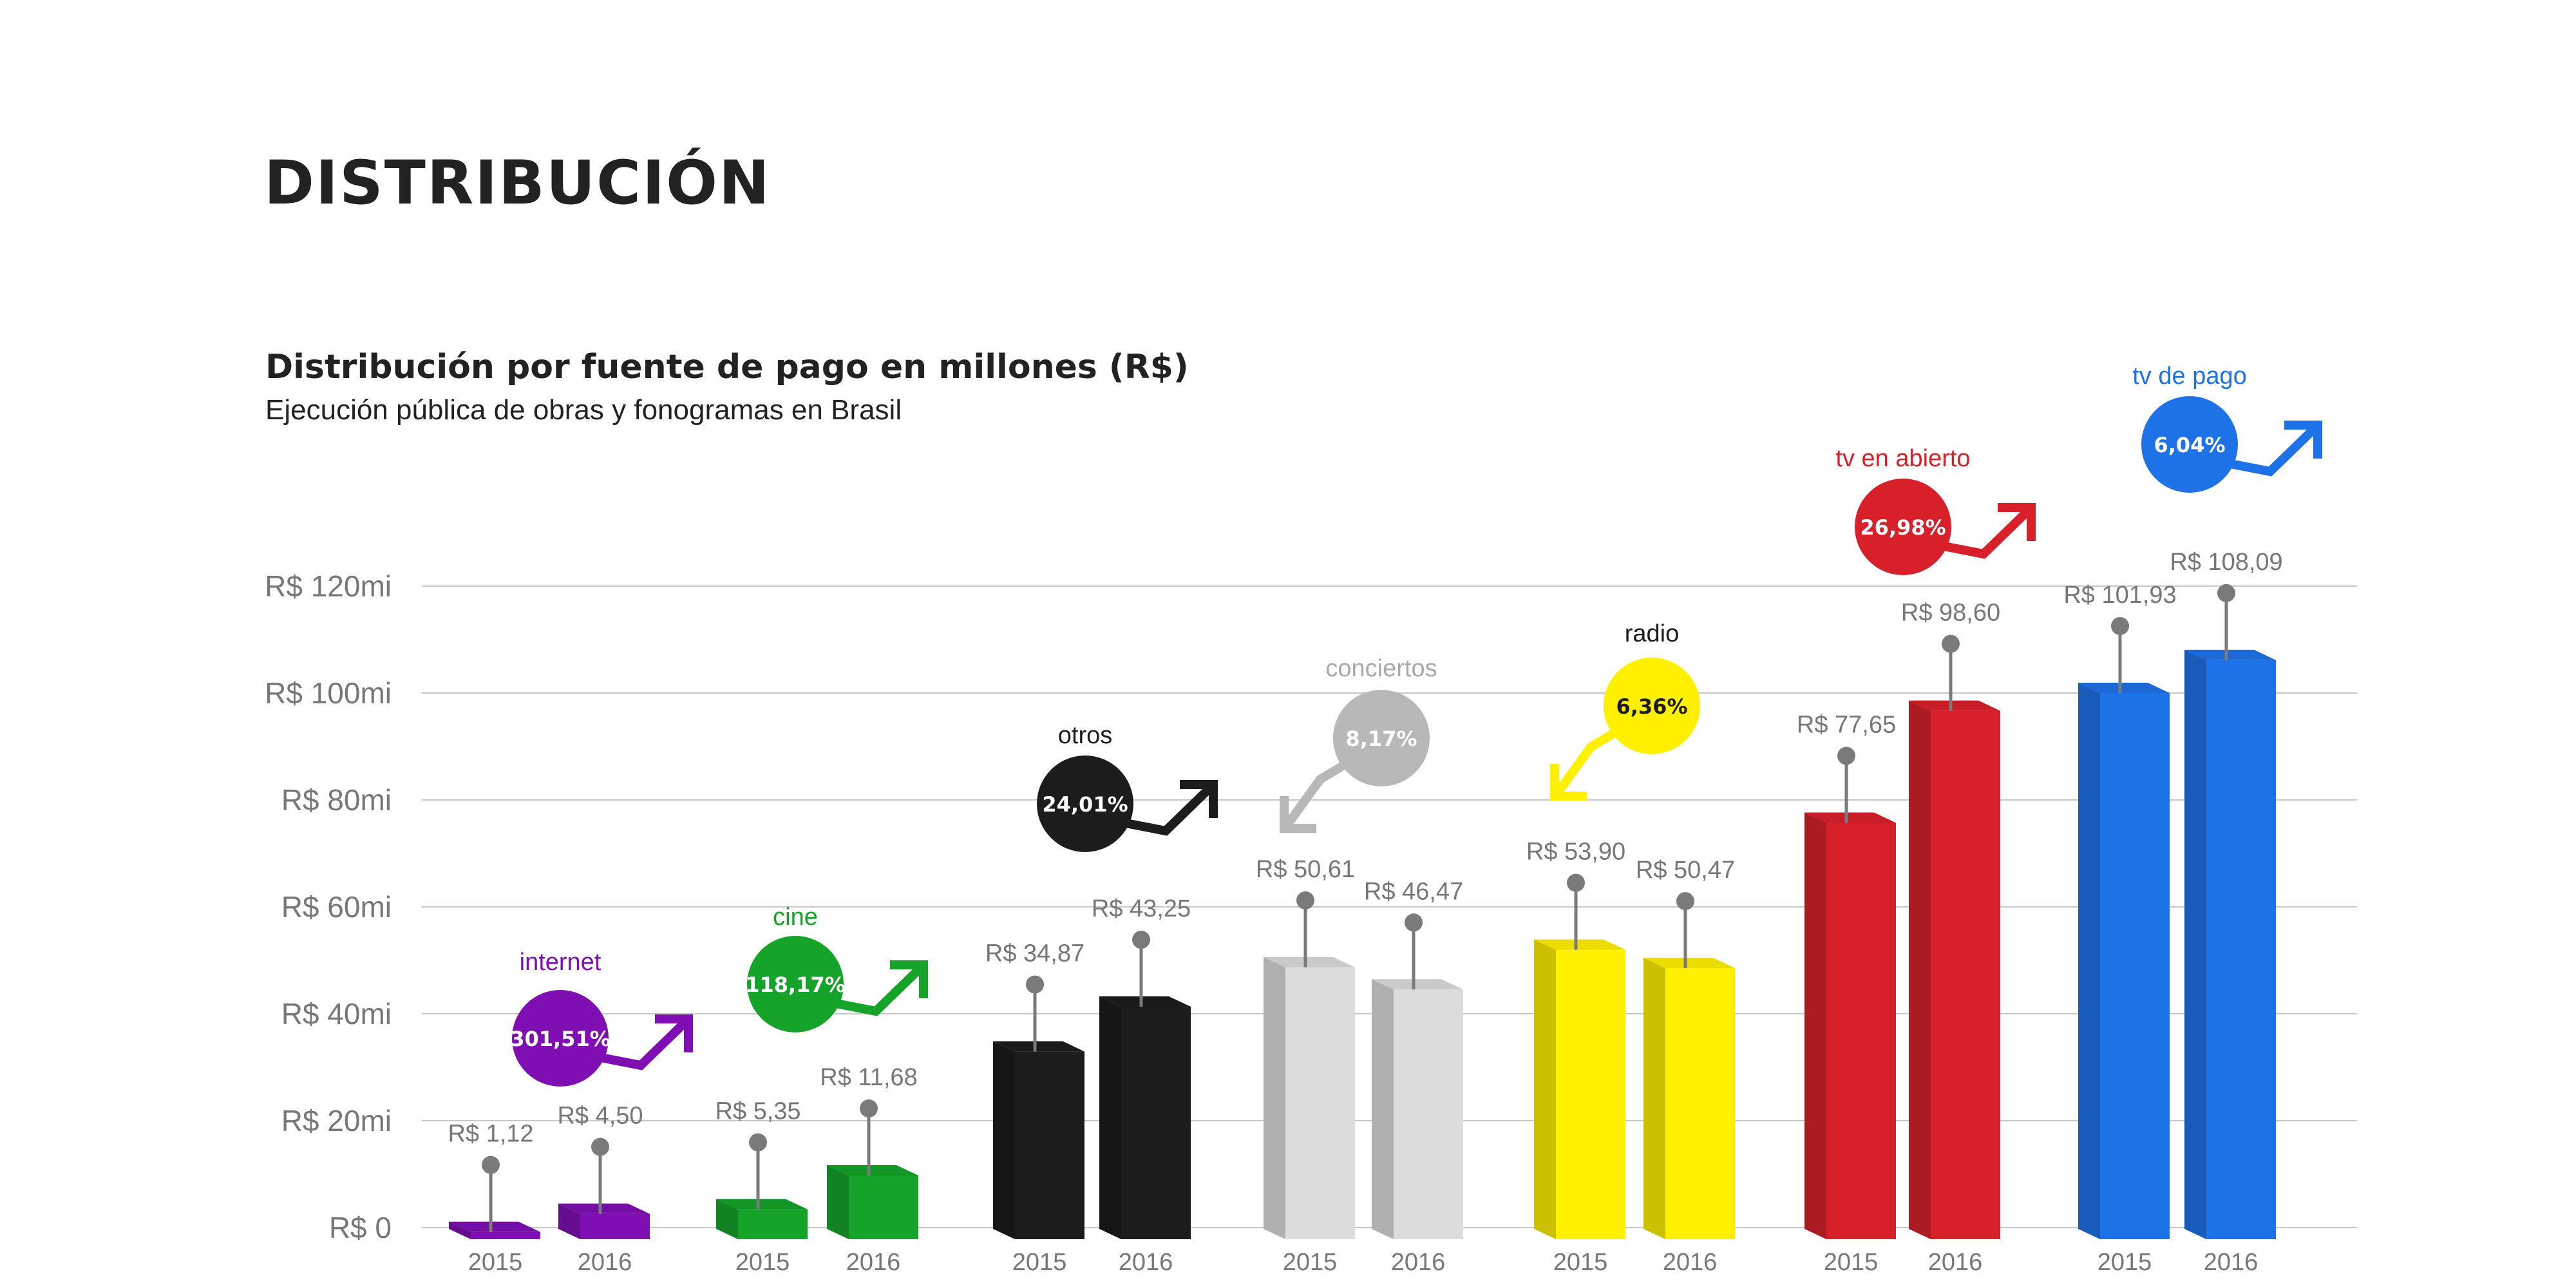 The image size is (2576, 1283). Describe the element at coordinates (1141, 908) in the screenshot. I see `data-label: R$ 43,25` at that location.